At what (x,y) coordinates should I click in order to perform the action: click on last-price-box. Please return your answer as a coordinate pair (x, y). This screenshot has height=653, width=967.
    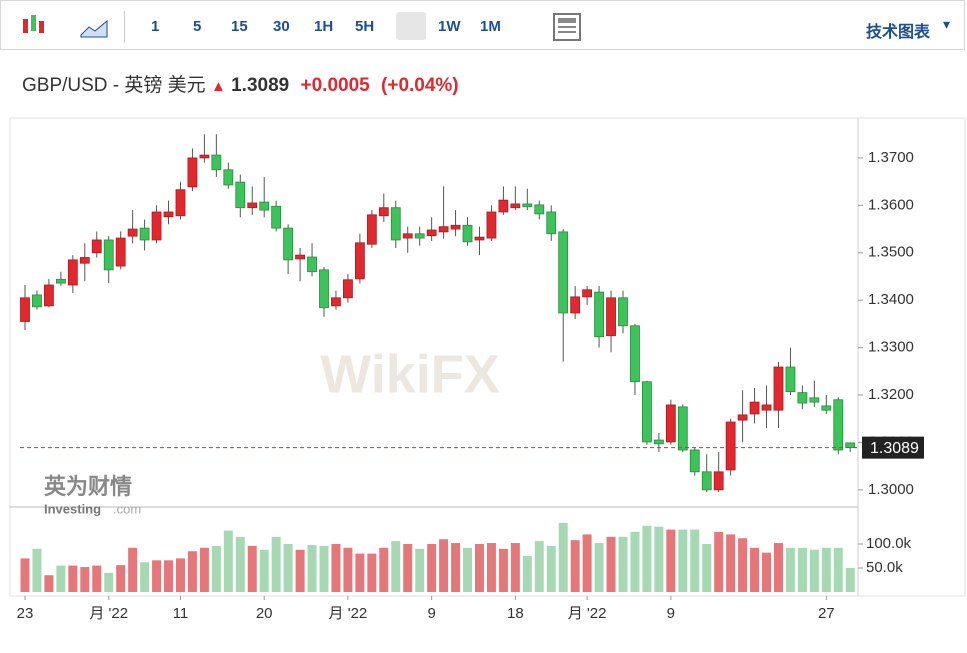
    Looking at the image, I should click on (893, 447).